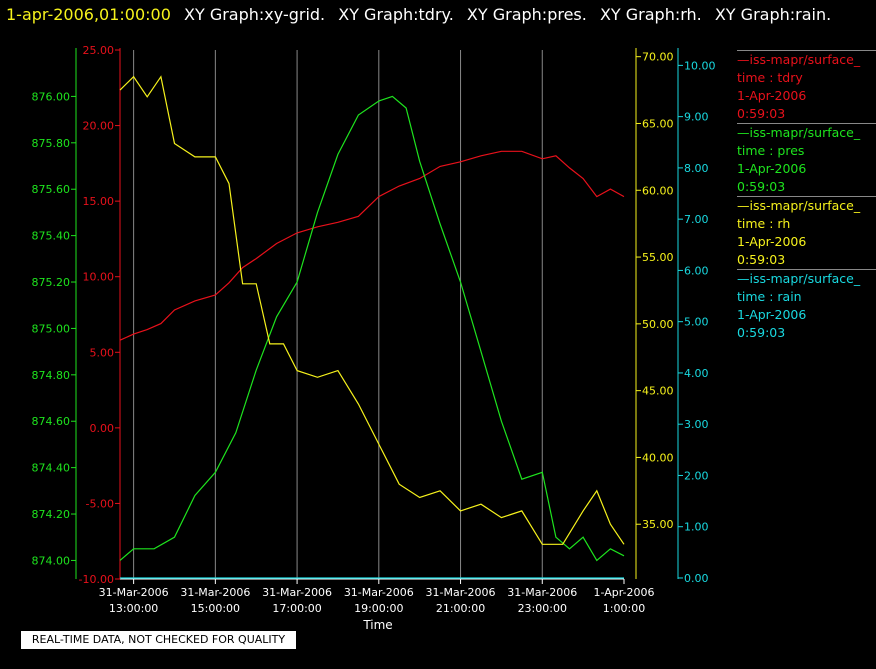 Image resolution: width=876 pixels, height=669 pixels. I want to click on tdry-tick-label: -10.00, so click(96, 579).